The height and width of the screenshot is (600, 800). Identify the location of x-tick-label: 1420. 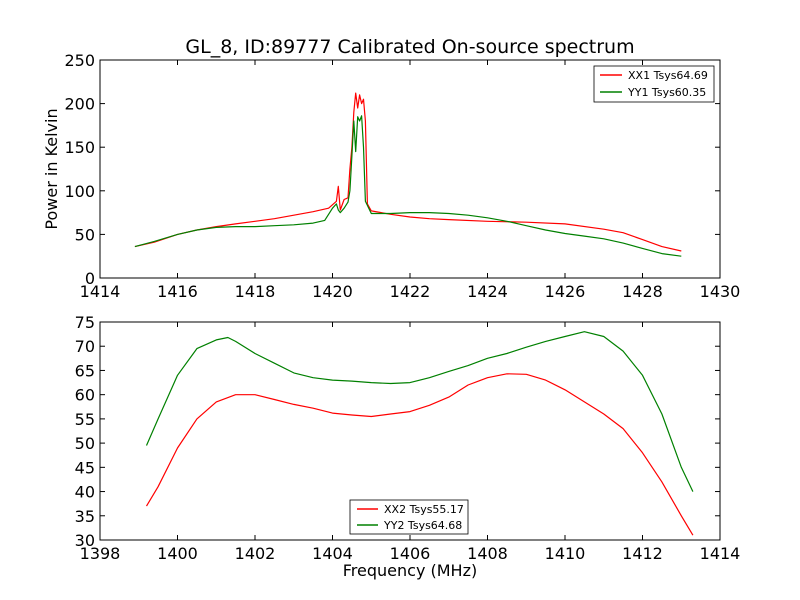
(332, 291).